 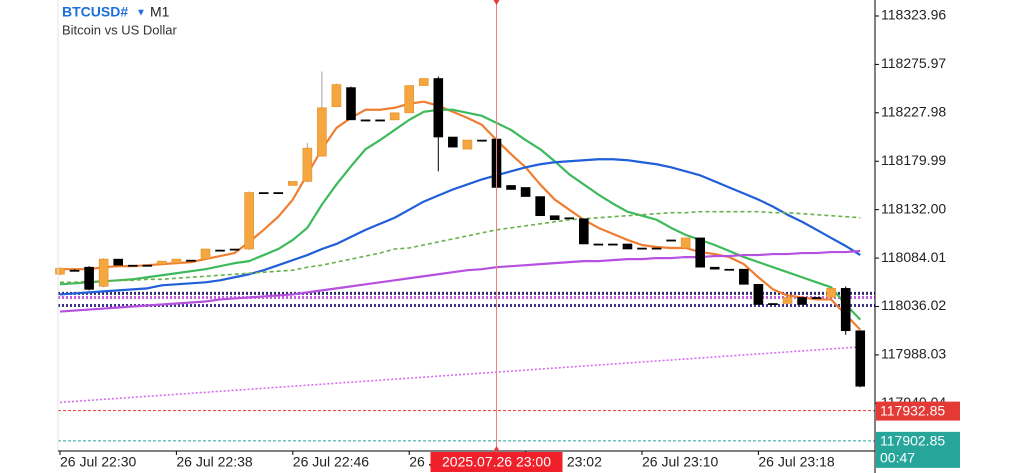 I want to click on symbol-description: Bitcoin vs US Dollar, so click(x=120, y=29).